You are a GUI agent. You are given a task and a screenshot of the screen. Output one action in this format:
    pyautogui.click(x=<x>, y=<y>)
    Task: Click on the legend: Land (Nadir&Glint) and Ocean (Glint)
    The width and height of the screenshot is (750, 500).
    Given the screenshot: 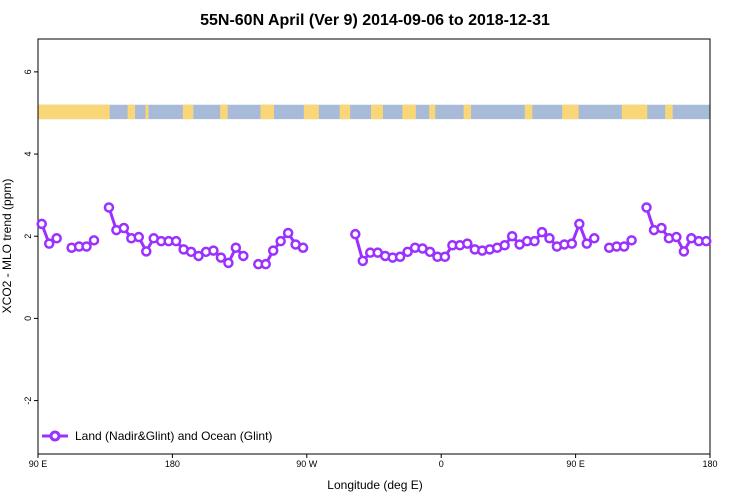 What is the action you would take?
    pyautogui.click(x=157, y=436)
    